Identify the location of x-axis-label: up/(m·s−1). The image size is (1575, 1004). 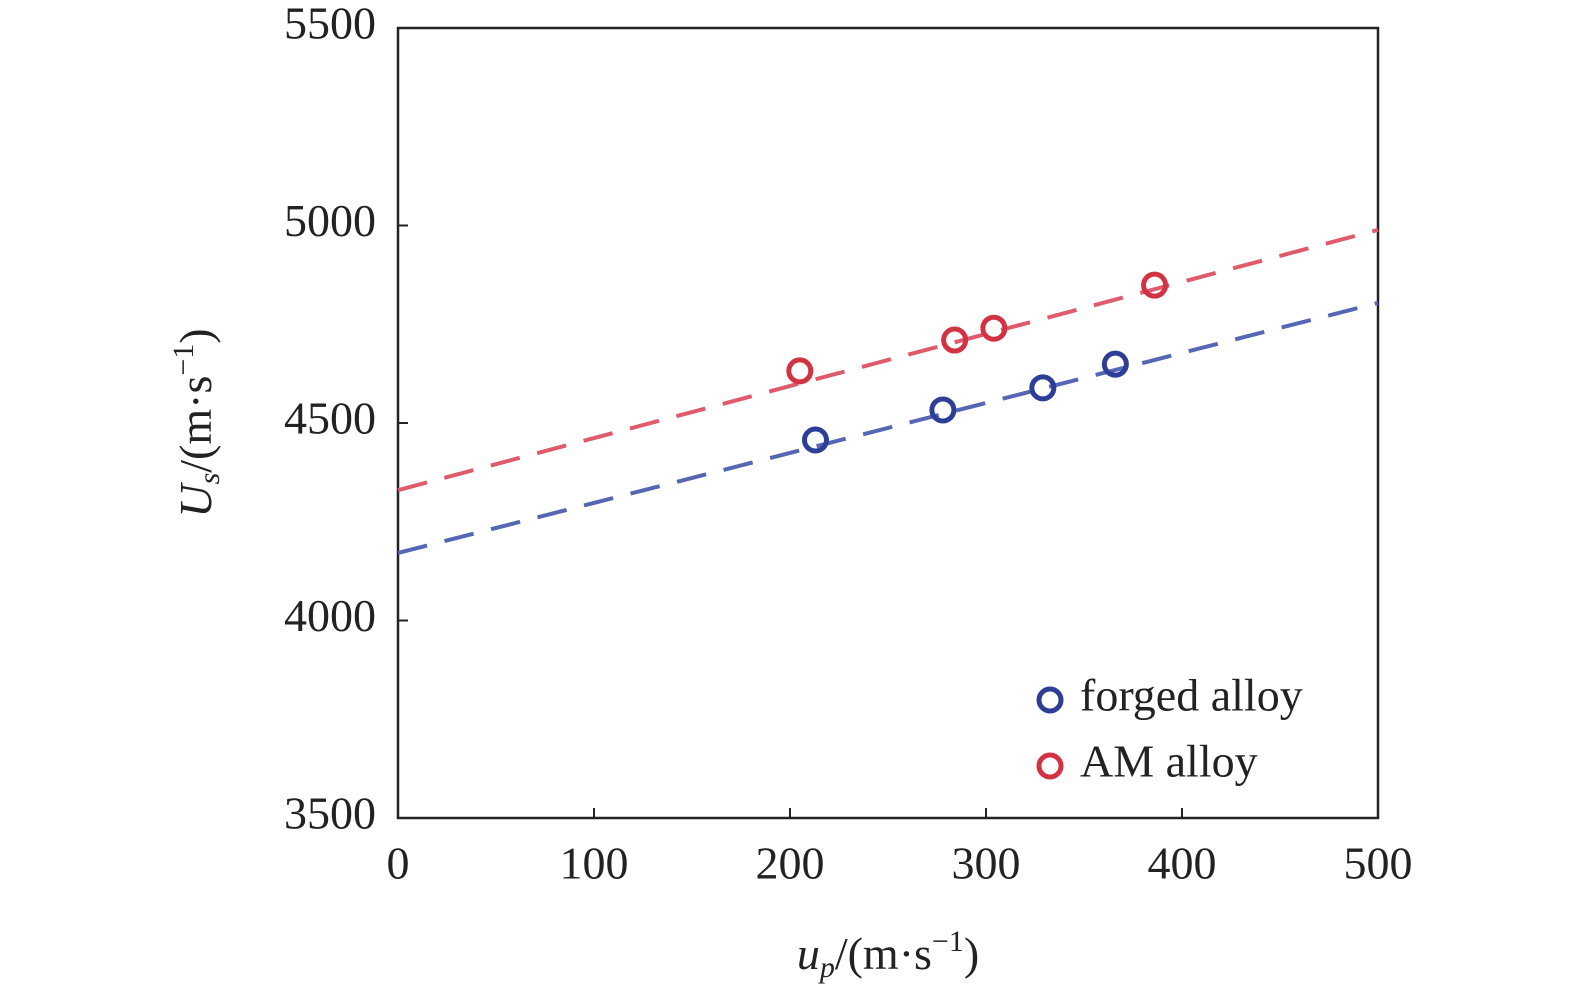
(888, 954).